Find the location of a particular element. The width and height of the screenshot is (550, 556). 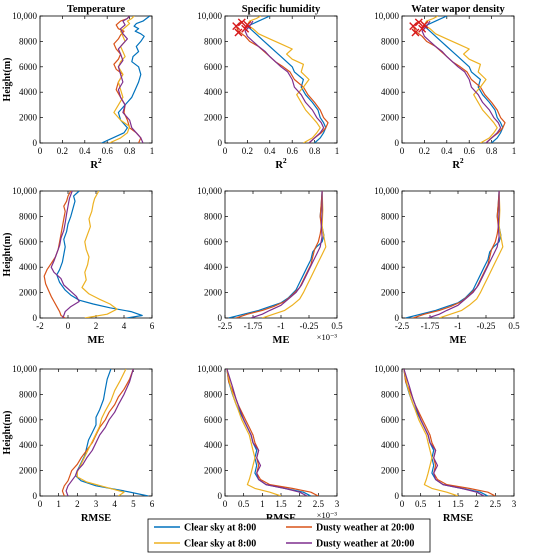

x-axis-label: ME is located at coordinates (281, 340).